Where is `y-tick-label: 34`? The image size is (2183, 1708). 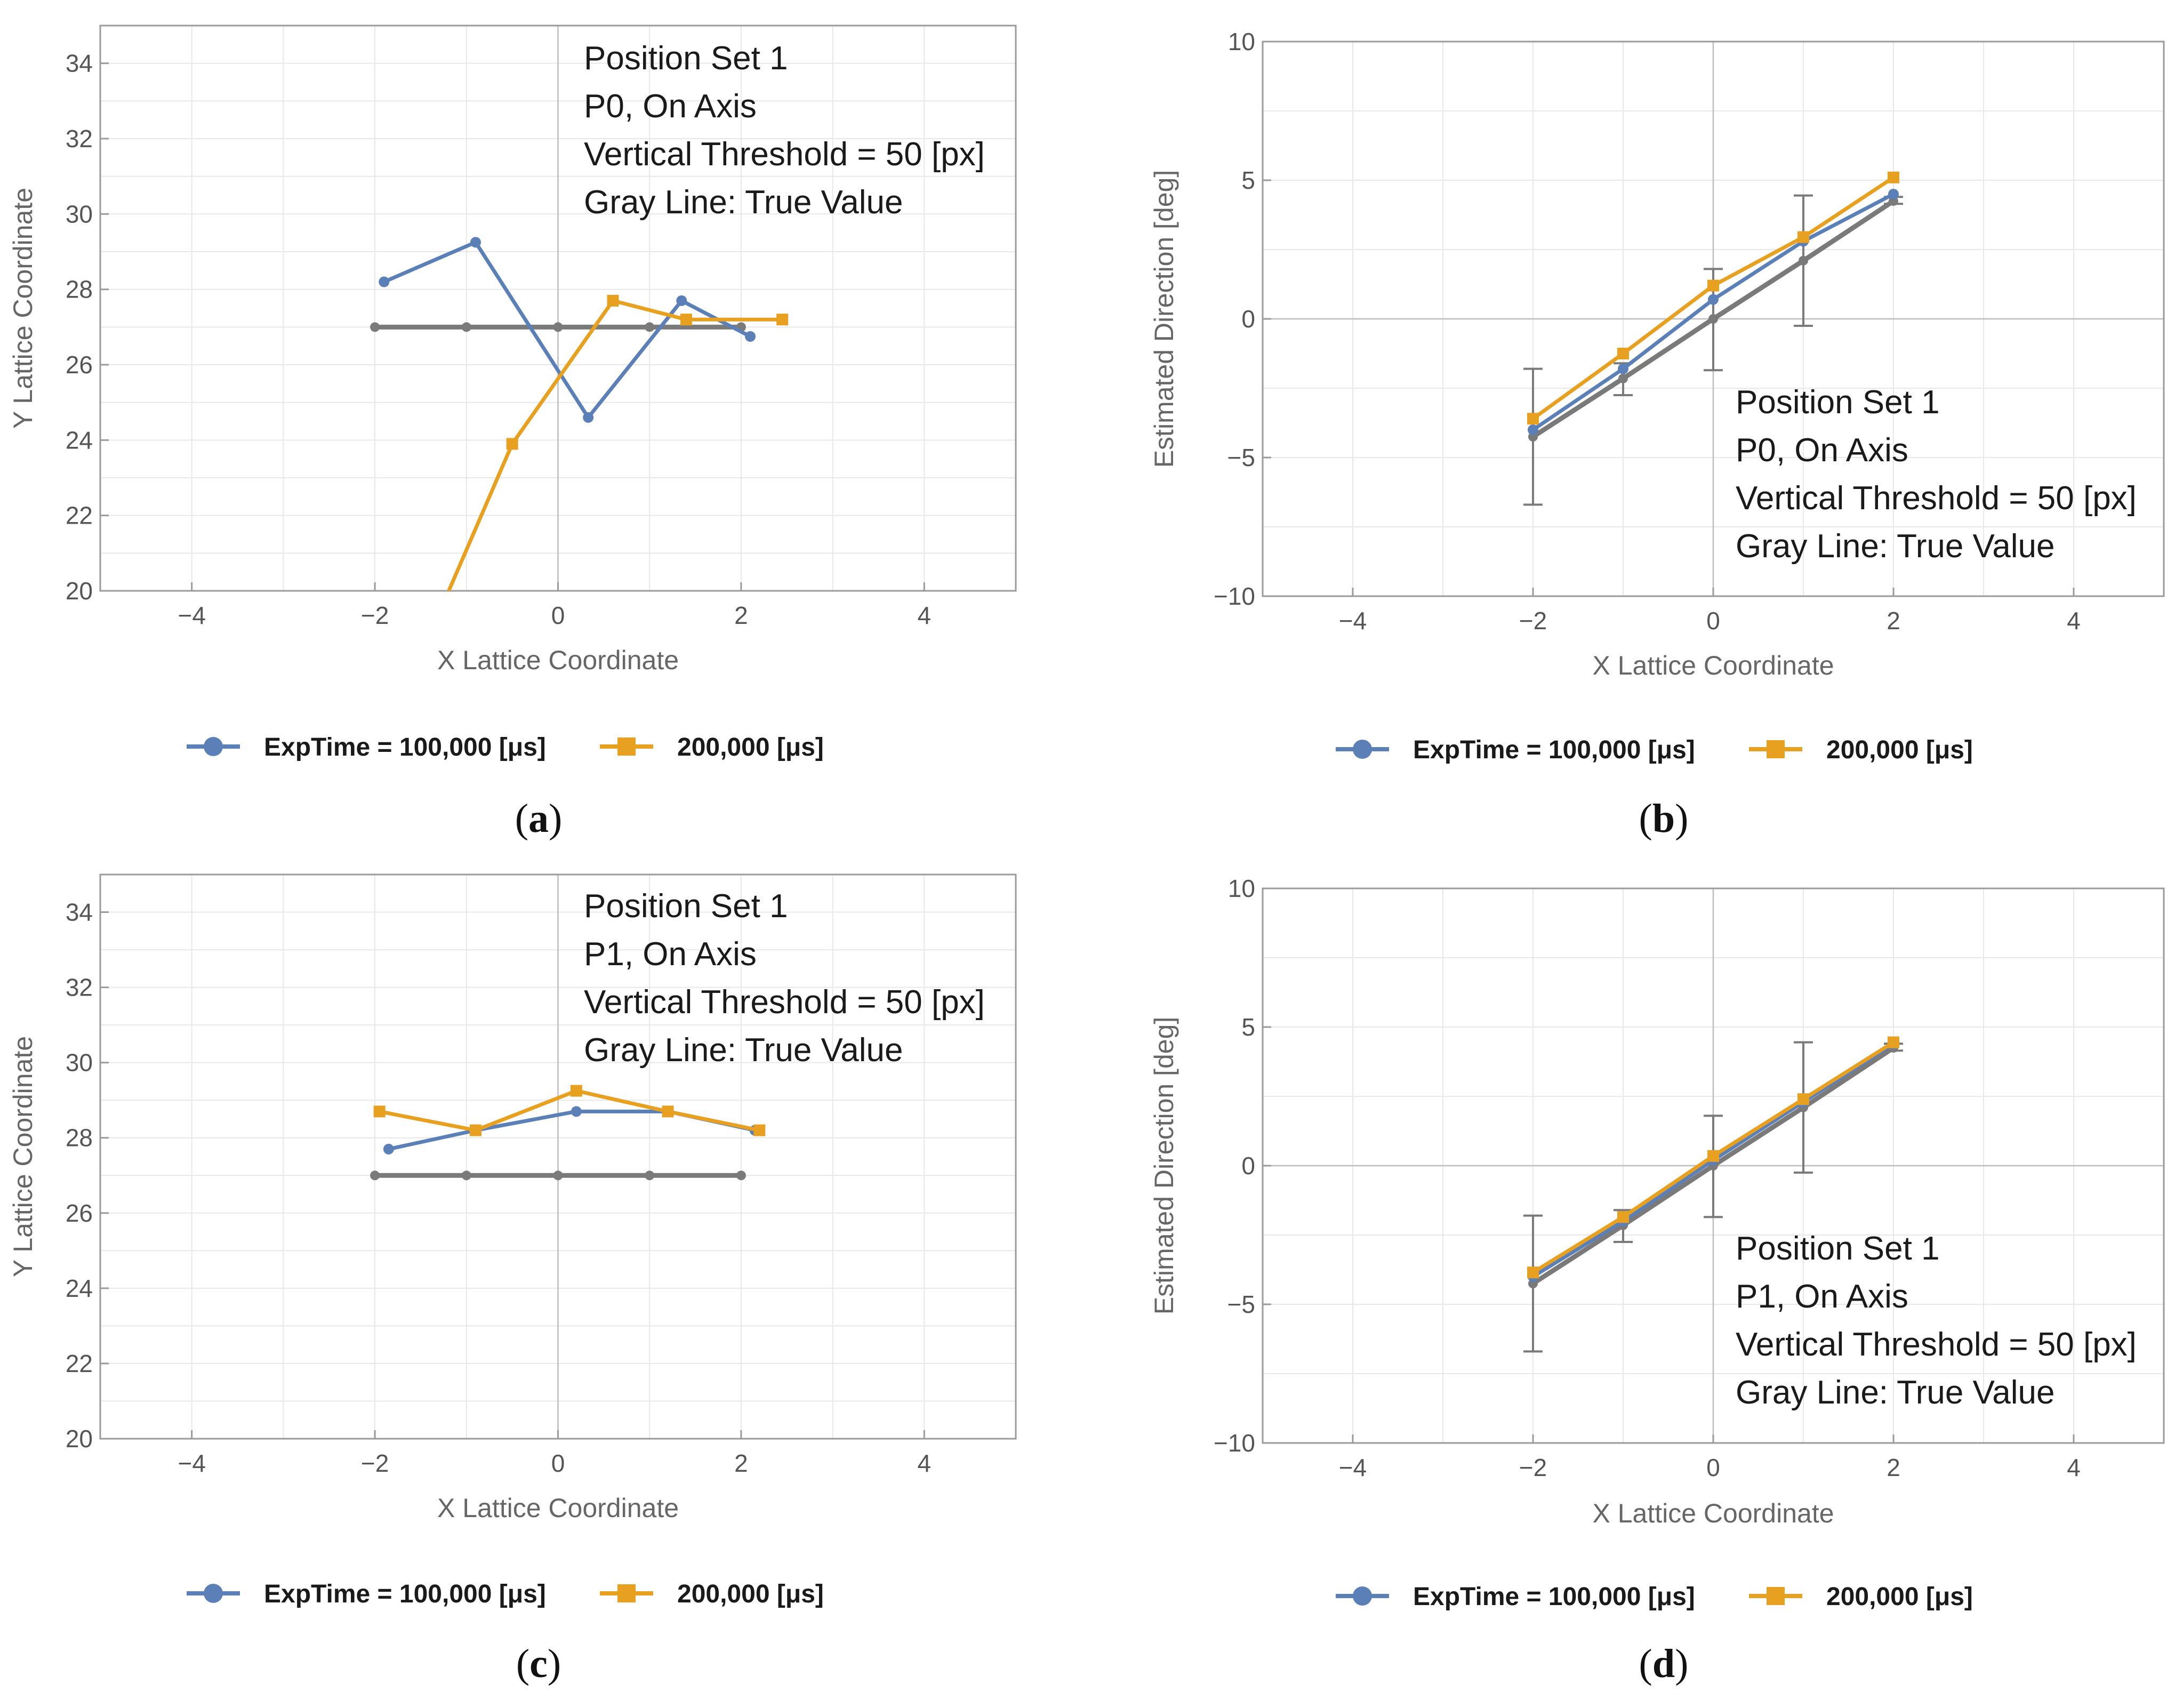 y-tick-label: 34 is located at coordinates (79, 913).